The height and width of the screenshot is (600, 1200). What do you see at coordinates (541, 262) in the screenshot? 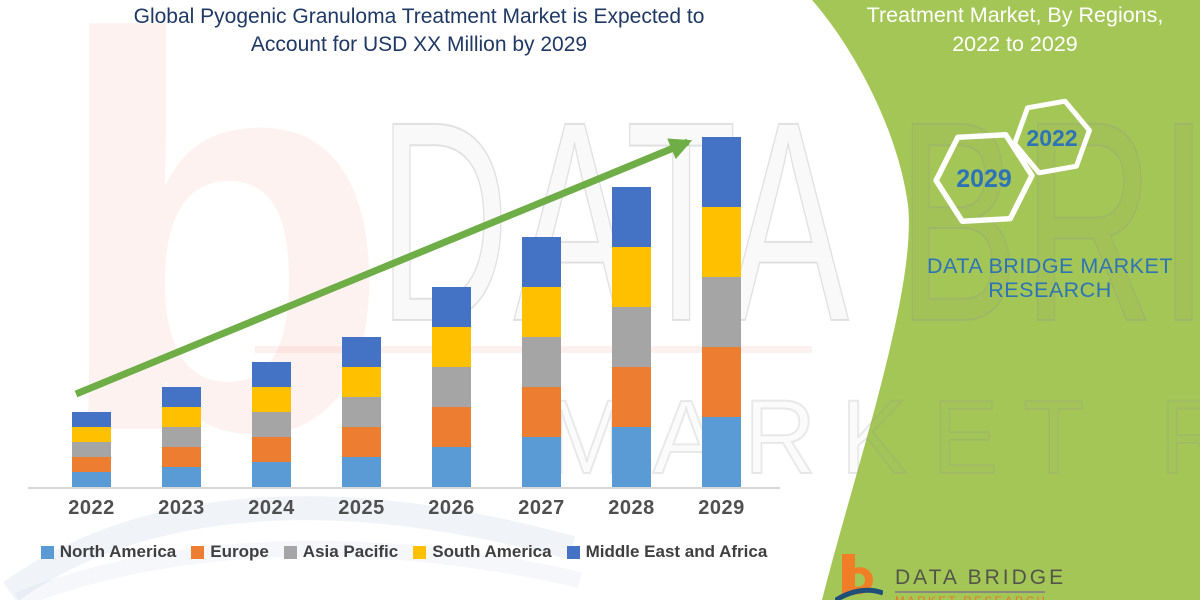
I see `bar-segment-2027-middle-east-and-africa` at bounding box center [541, 262].